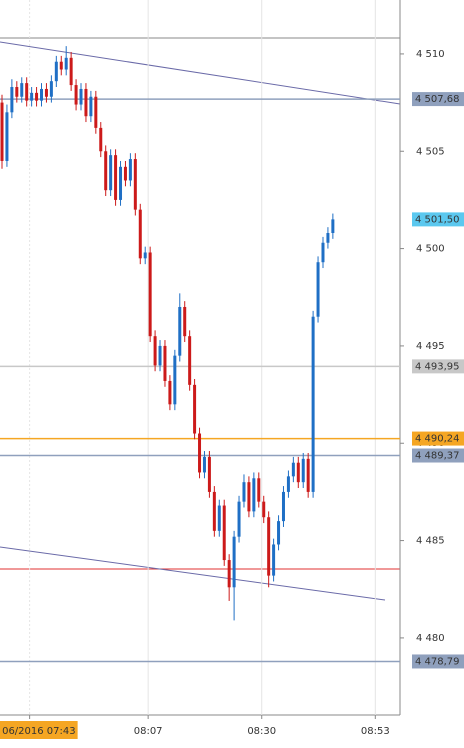  Describe the element at coordinates (430, 249) in the screenshot. I see `y-tick-label: 4 500` at that location.